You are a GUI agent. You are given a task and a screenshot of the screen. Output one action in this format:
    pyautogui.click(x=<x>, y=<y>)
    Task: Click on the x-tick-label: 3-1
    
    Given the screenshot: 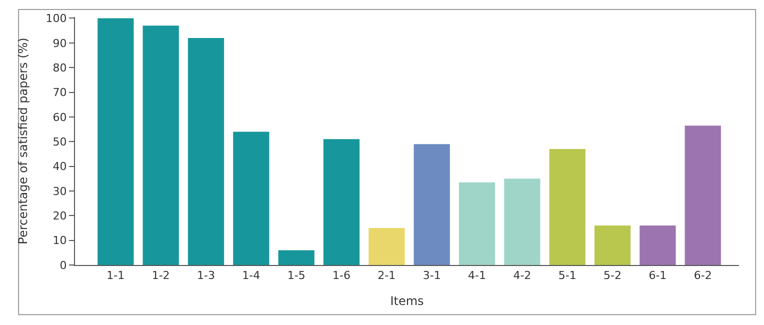 What is the action you would take?
    pyautogui.click(x=431, y=275)
    